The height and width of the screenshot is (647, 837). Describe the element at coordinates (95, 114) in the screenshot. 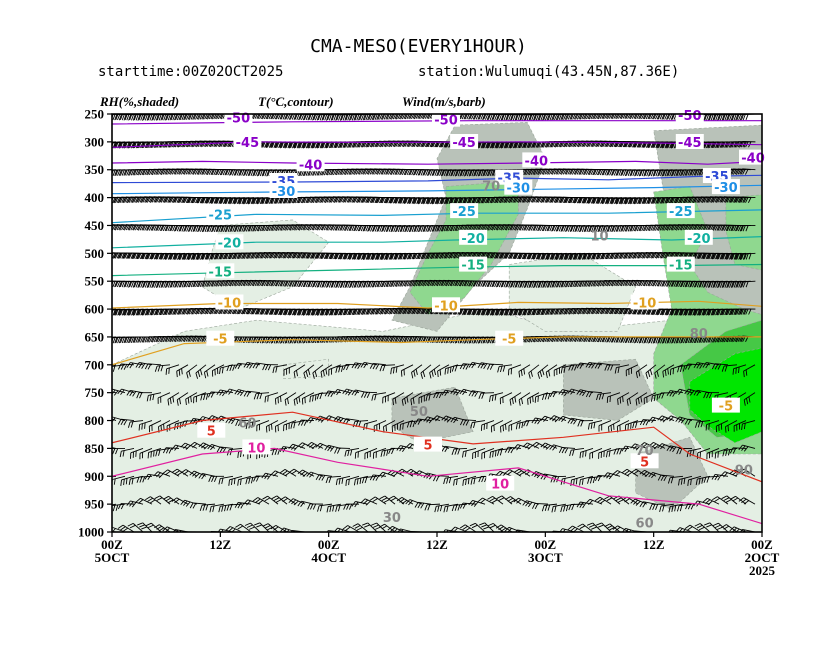

I see `y-tick-label: 250` at that location.